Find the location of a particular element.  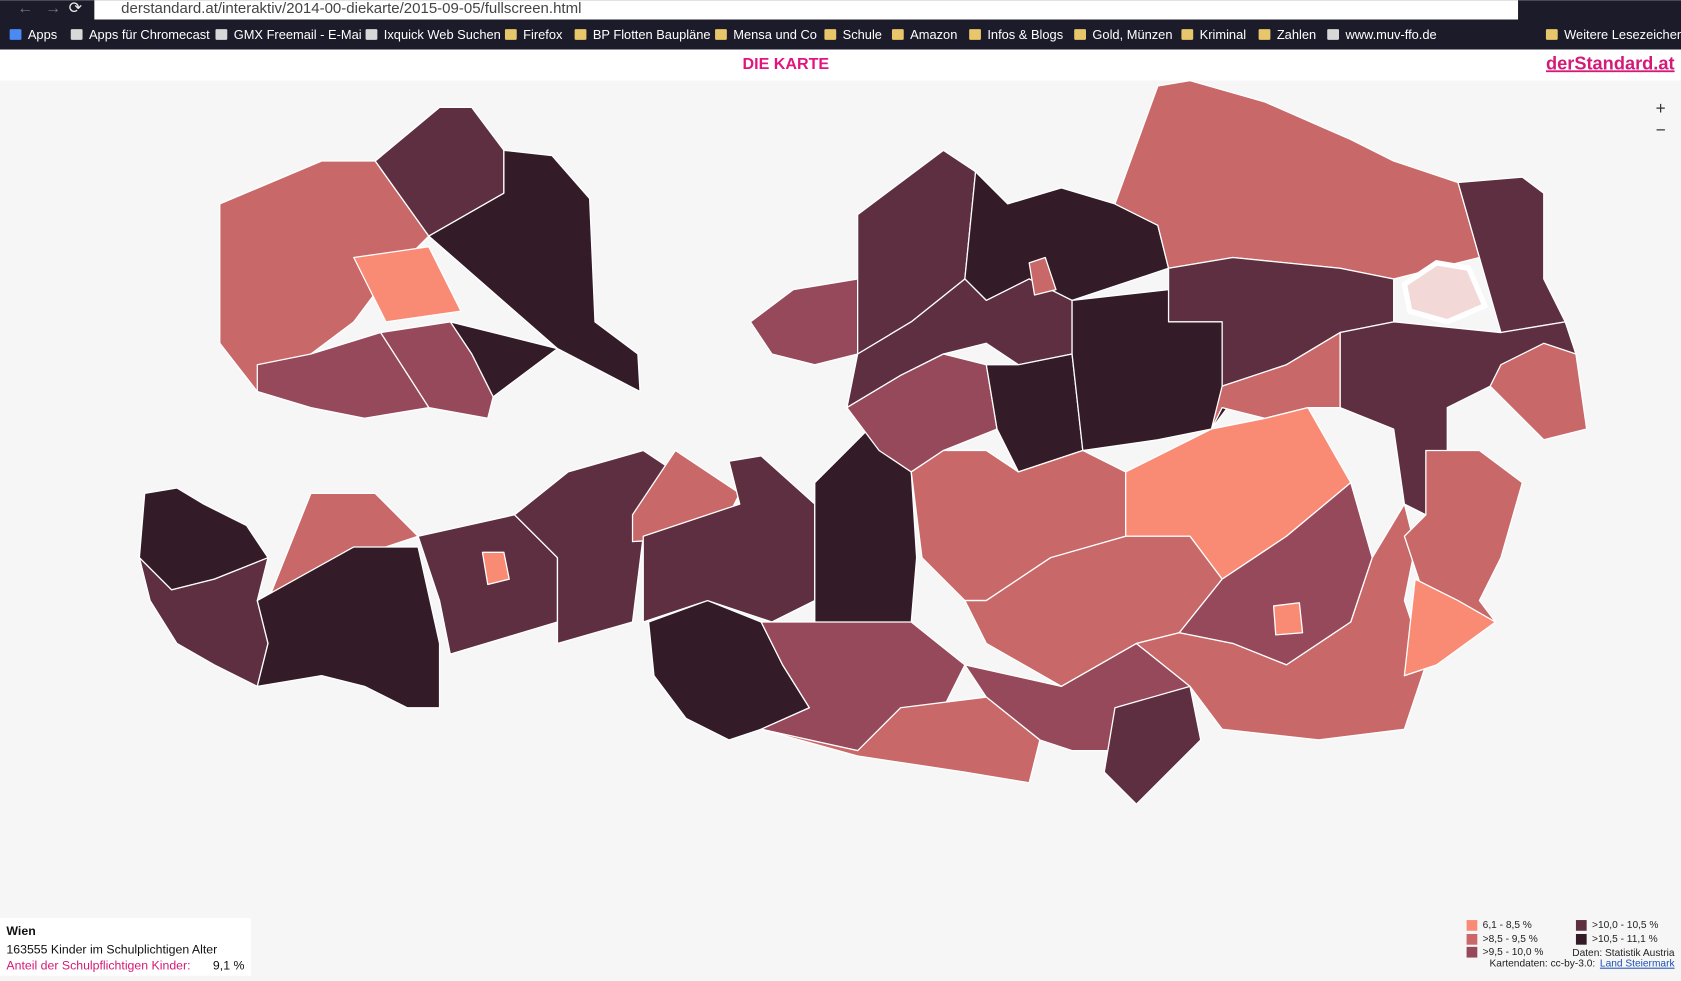

zoom-out: − is located at coordinates (1661, 130).